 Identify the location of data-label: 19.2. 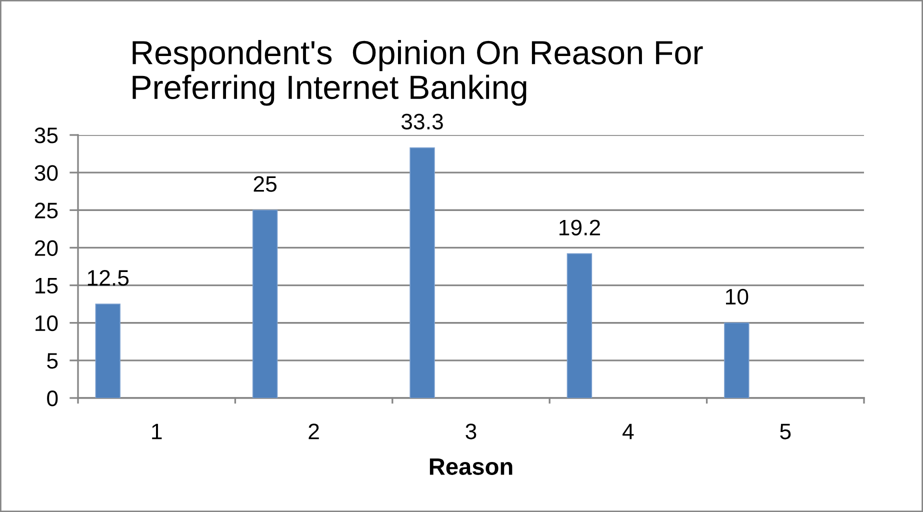
(580, 228).